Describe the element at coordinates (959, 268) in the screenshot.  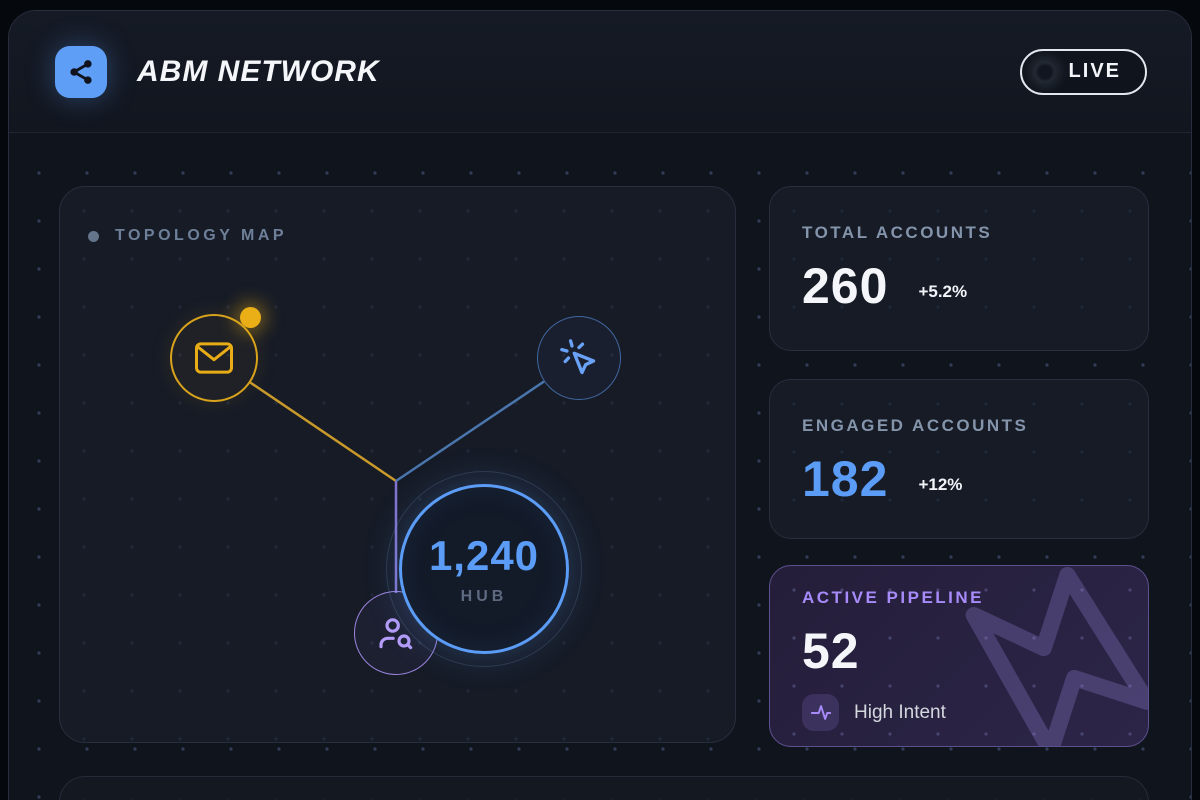
I see `stat-card-total-accounts: TOTAL ACCOUNTS 260 +5.2%` at that location.